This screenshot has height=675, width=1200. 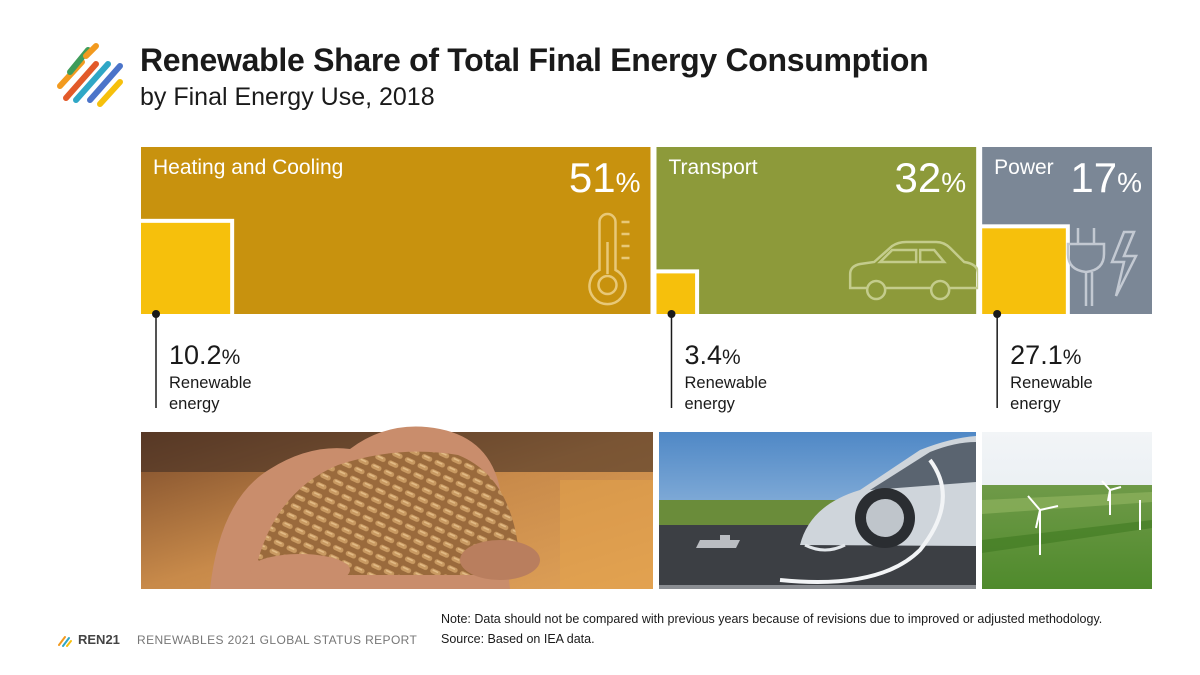 I want to click on photo-wood-pellets, so click(x=397, y=507).